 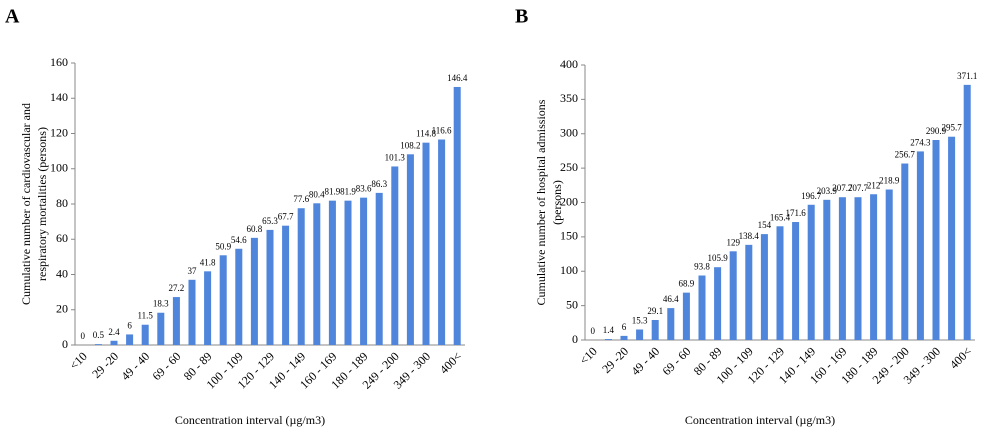 What do you see at coordinates (640, 320) in the screenshot?
I see `value-label: 15.3` at bounding box center [640, 320].